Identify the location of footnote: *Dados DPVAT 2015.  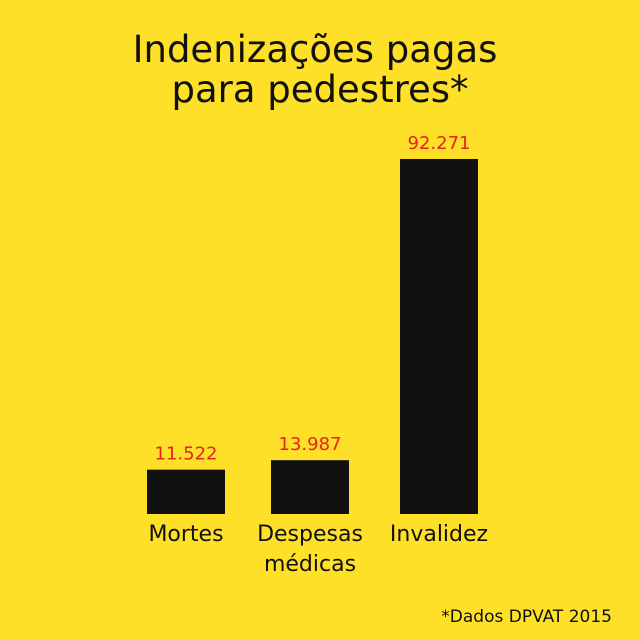
(526, 617).